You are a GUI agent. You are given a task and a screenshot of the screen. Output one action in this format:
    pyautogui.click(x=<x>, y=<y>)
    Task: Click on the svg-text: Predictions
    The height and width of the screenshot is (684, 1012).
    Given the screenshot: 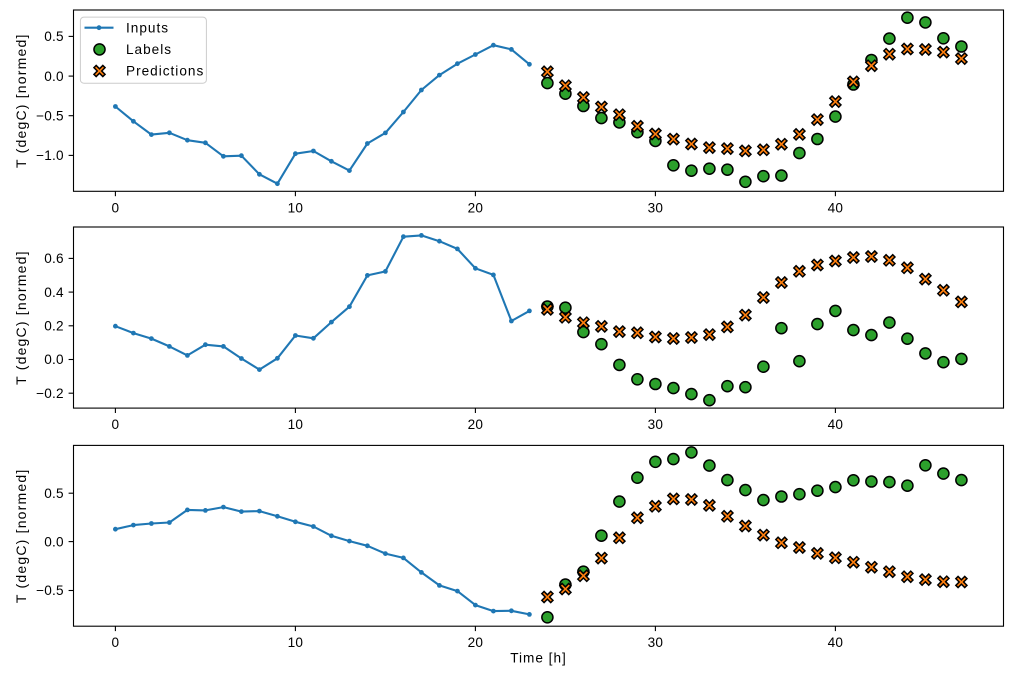 What is the action you would take?
    pyautogui.click(x=165, y=71)
    